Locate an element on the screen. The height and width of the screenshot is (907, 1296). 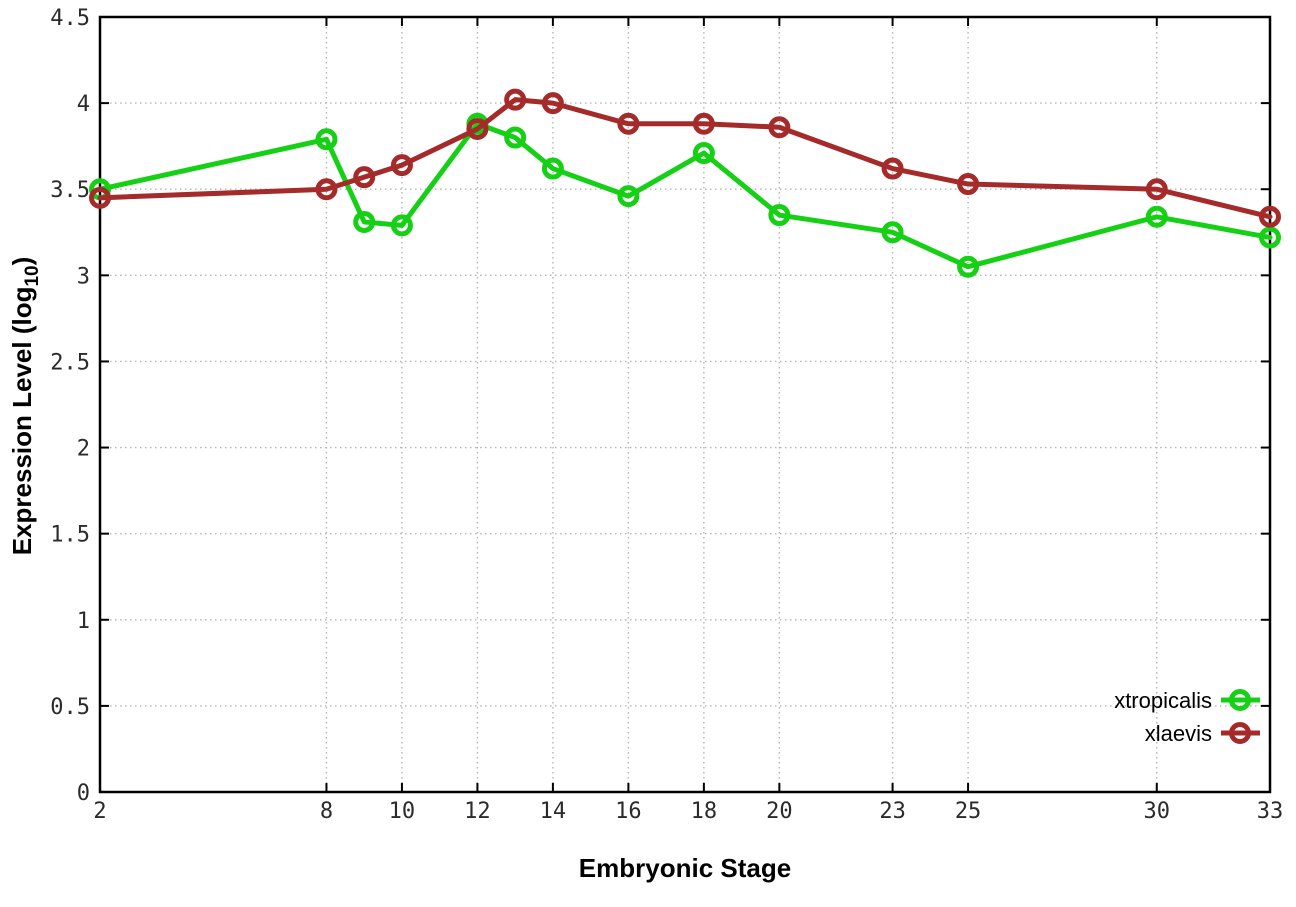
x-tick-label-8: 8 is located at coordinates (326, 811).